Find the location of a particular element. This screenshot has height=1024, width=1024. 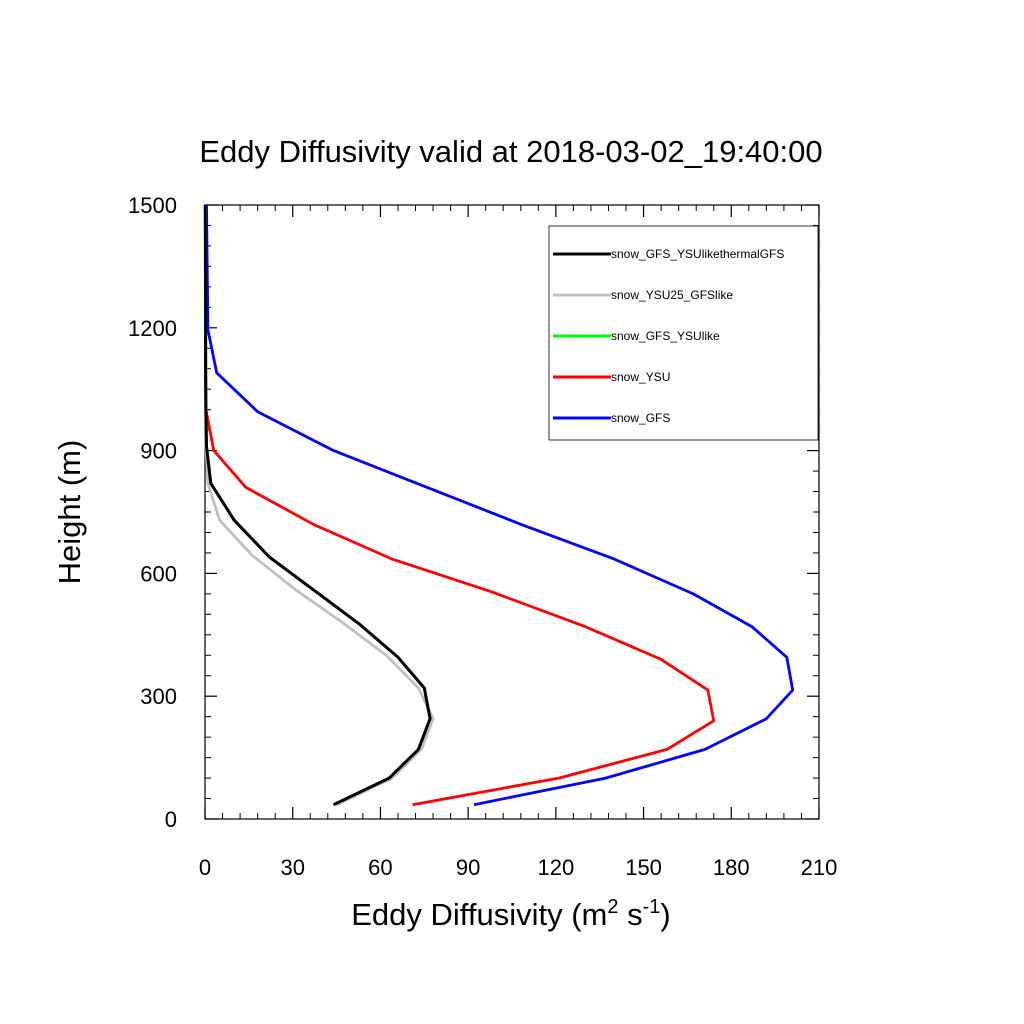

y-tick-label: 1200 is located at coordinates (152, 328).